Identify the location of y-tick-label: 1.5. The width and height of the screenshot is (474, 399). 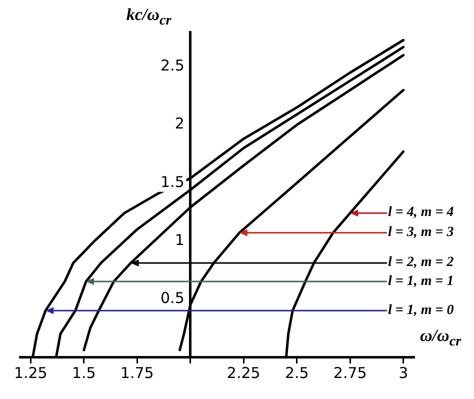
(172, 181).